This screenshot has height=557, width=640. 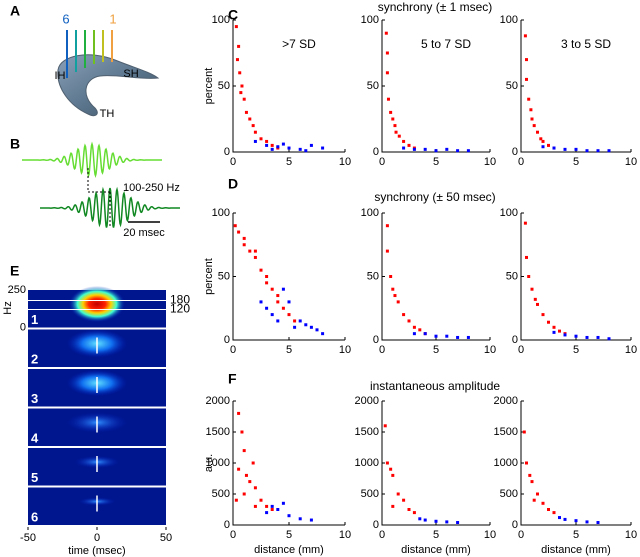 I want to click on region-label: TH, so click(x=107, y=114).